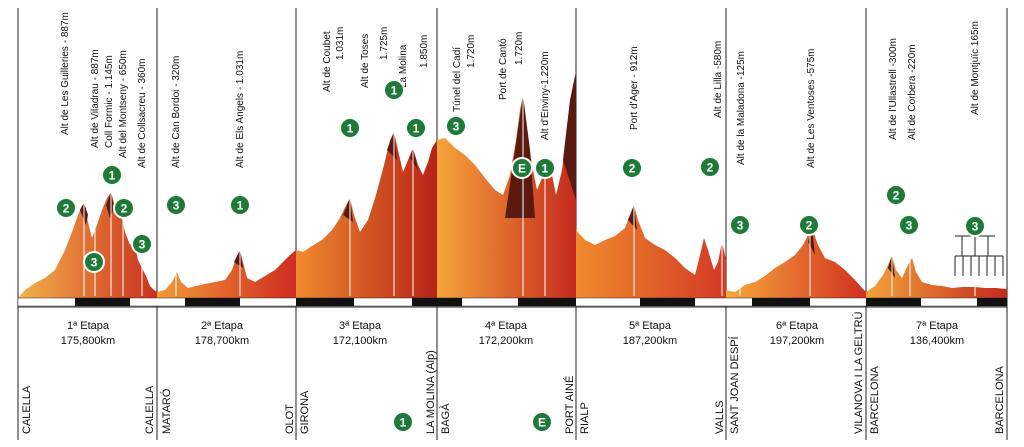 This screenshot has width=1024, height=447. What do you see at coordinates (632, 217) in the screenshot?
I see `stage-5-peak` at bounding box center [632, 217].